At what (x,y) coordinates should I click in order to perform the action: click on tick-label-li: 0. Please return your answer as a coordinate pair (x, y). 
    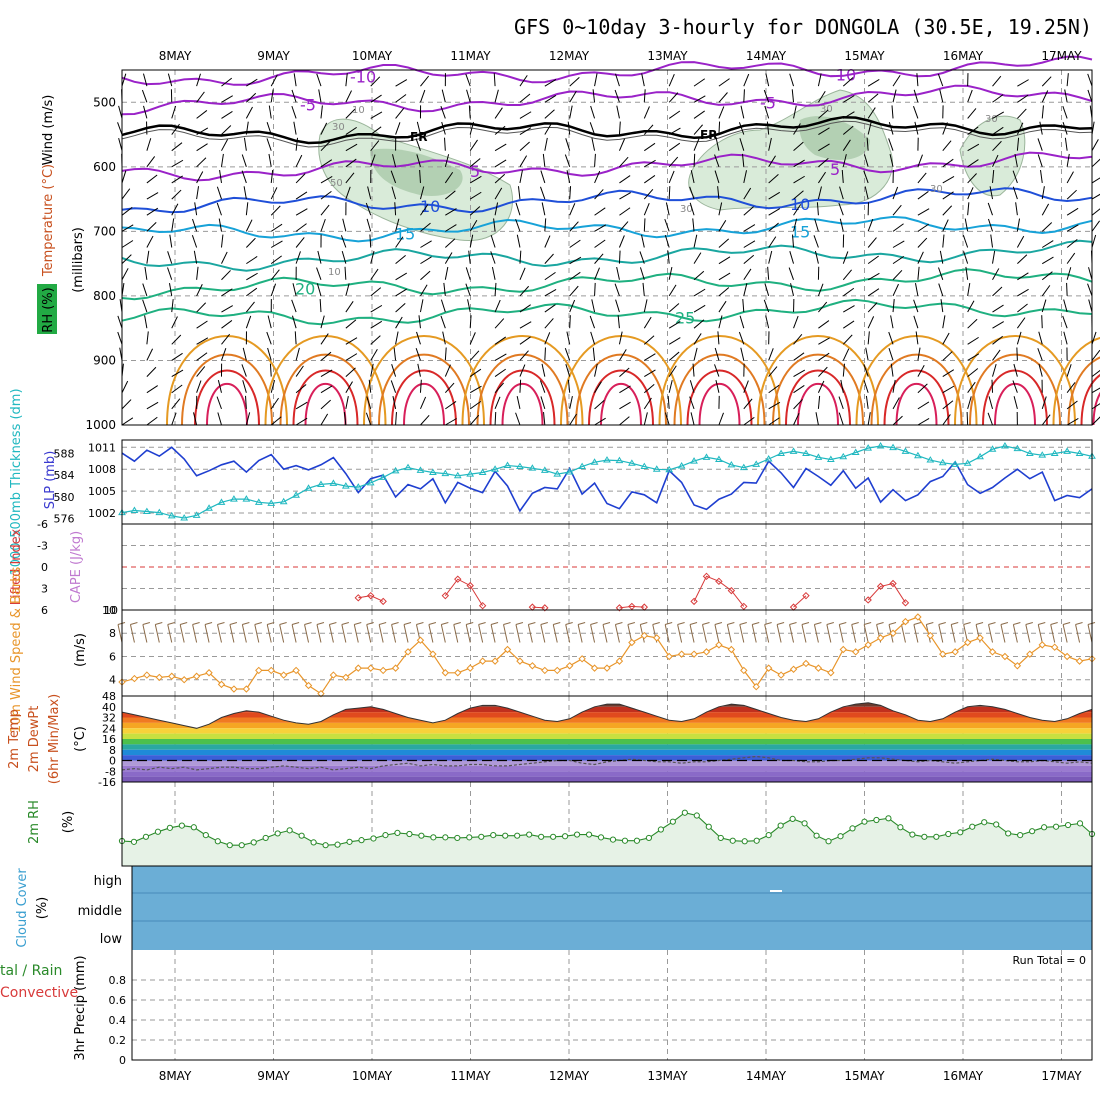
    Looking at the image, I should click on (44, 567).